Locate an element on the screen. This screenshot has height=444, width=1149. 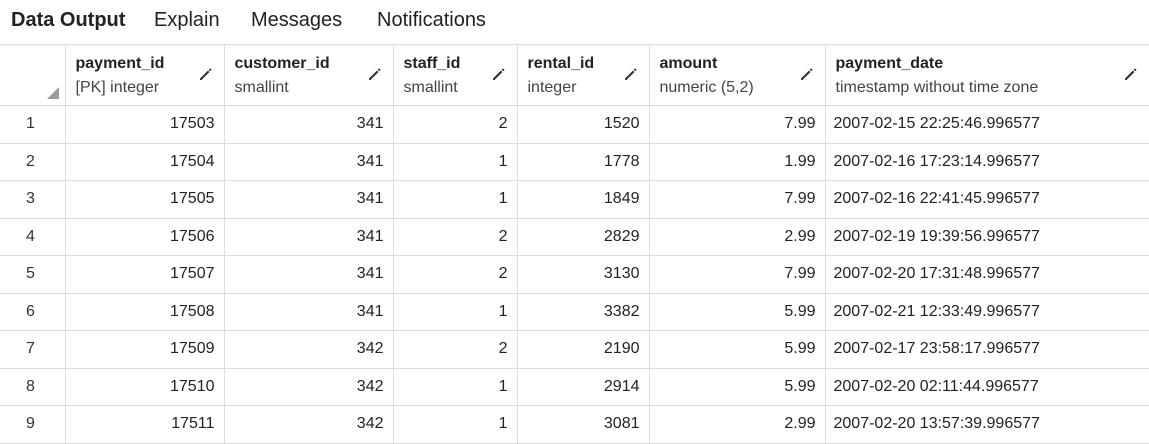
cell-payment-id: 17508 is located at coordinates (145, 312).